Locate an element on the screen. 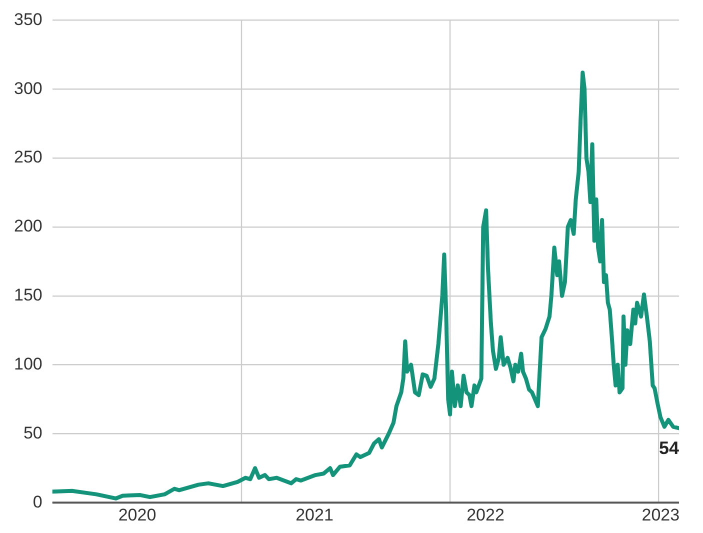 This screenshot has height=533, width=703. y-tick-label: 0 is located at coordinates (37, 502).